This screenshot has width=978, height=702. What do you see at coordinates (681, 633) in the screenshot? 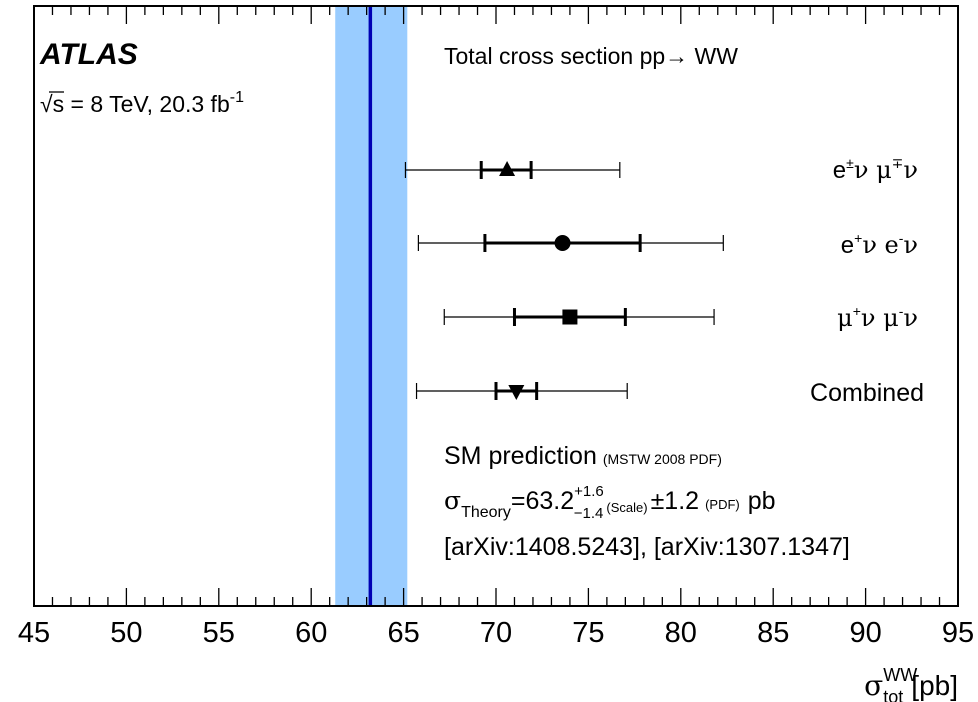
I see `x-tick-label: 80` at bounding box center [681, 633].